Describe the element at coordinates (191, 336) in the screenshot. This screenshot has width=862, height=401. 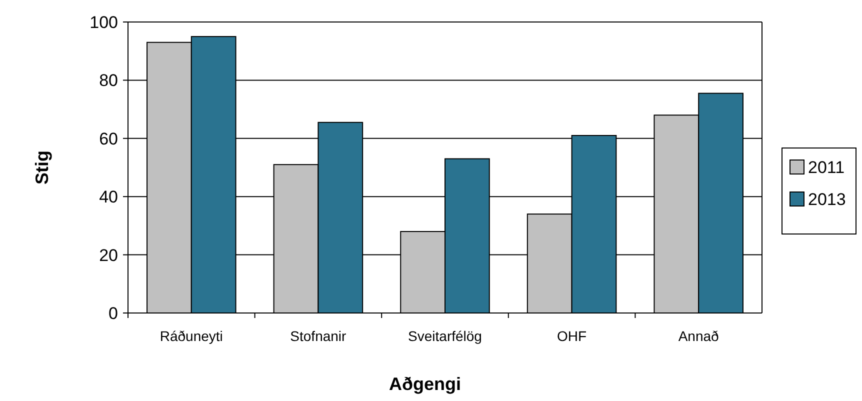
I see `x-tick-label: Ráðuneyti` at that location.